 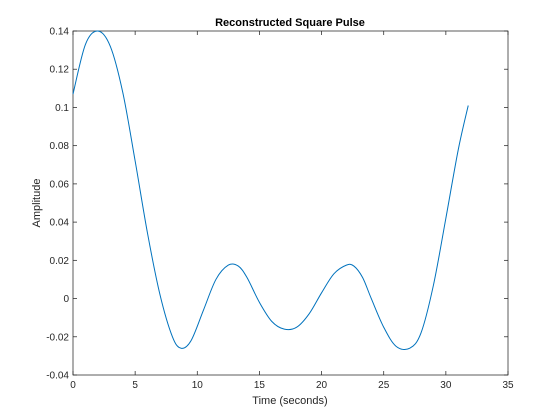 What do you see at coordinates (446, 385) in the screenshot?
I see `x-tick-label: 30` at bounding box center [446, 385].